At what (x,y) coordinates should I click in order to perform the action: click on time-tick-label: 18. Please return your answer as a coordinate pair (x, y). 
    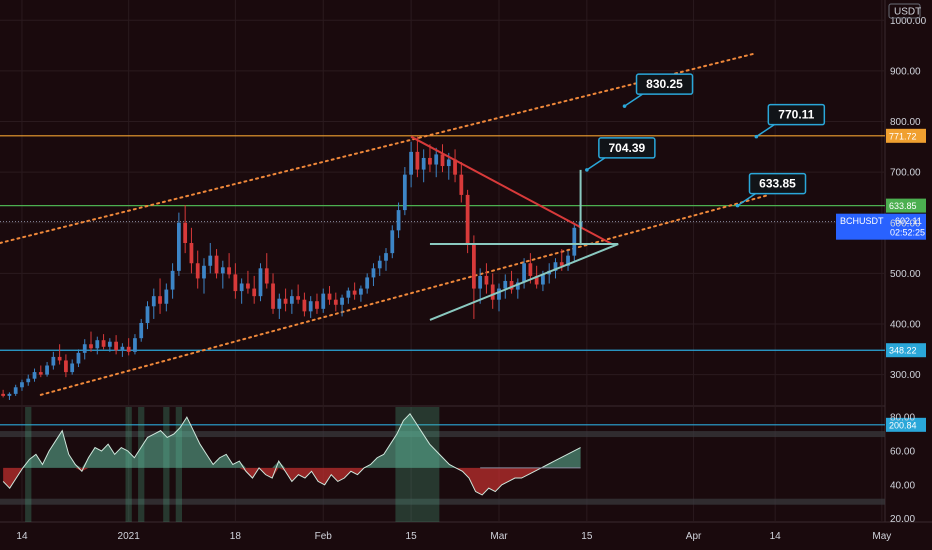
    Looking at the image, I should click on (236, 536).